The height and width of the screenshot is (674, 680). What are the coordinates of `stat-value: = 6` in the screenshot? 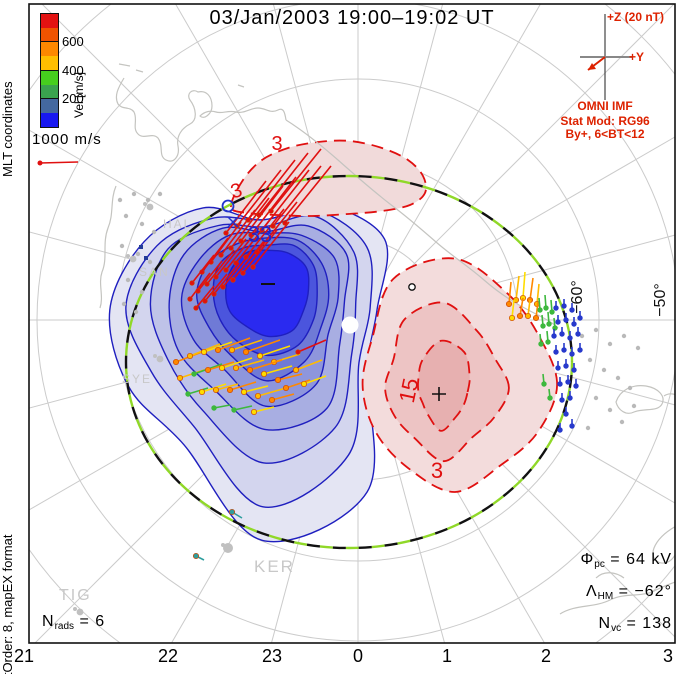 It's located at (90, 621).